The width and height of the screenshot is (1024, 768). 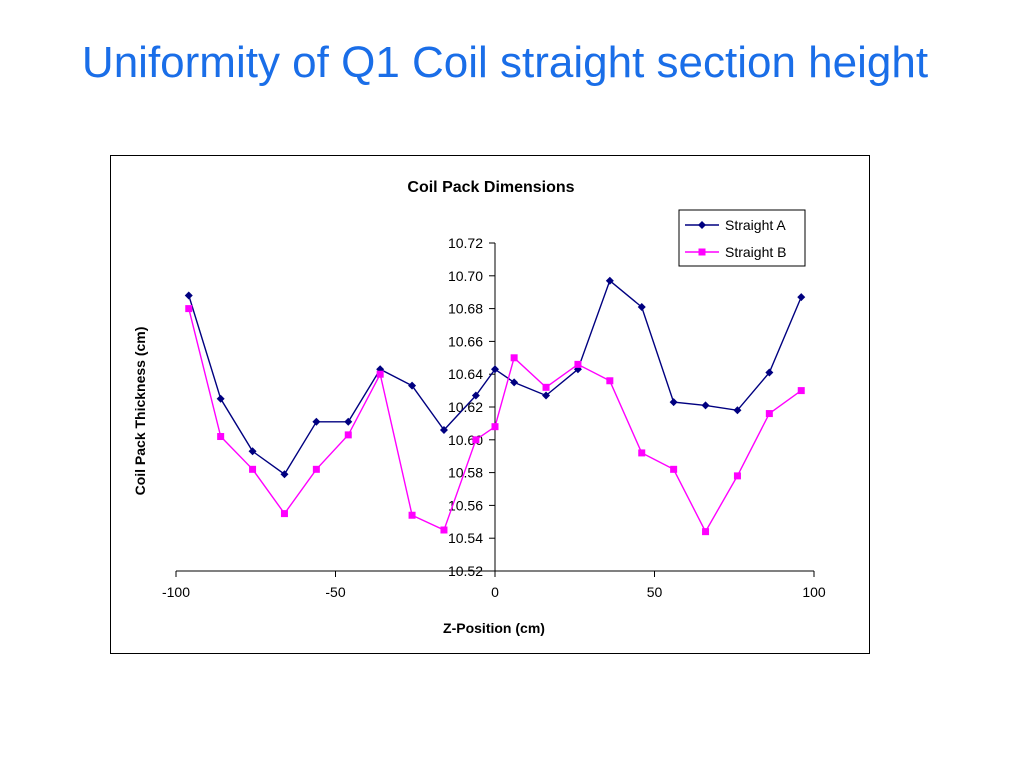 I want to click on x-tick-label: 100, so click(x=814, y=592).